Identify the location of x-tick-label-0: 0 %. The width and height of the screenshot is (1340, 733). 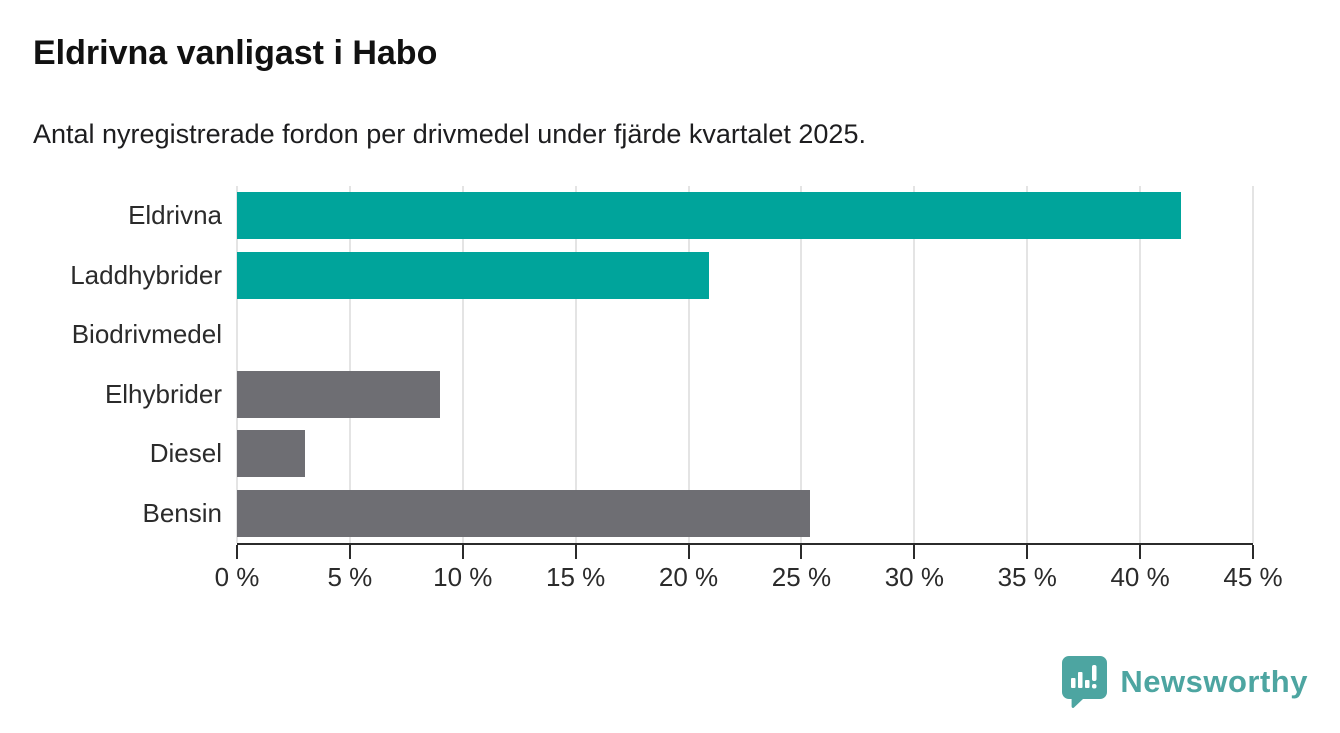
(237, 577).